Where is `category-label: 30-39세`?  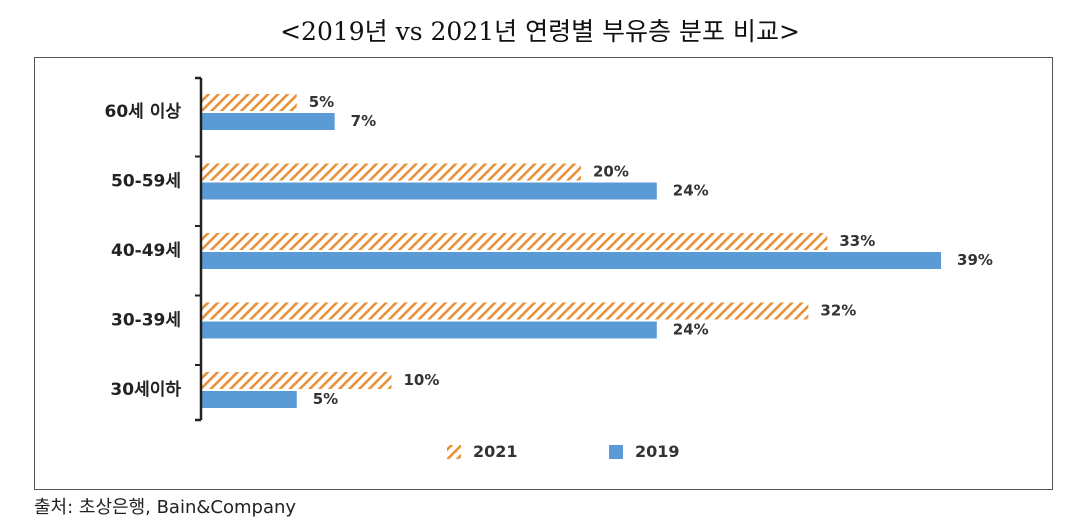
category-label: 30-39세 is located at coordinates (146, 321).